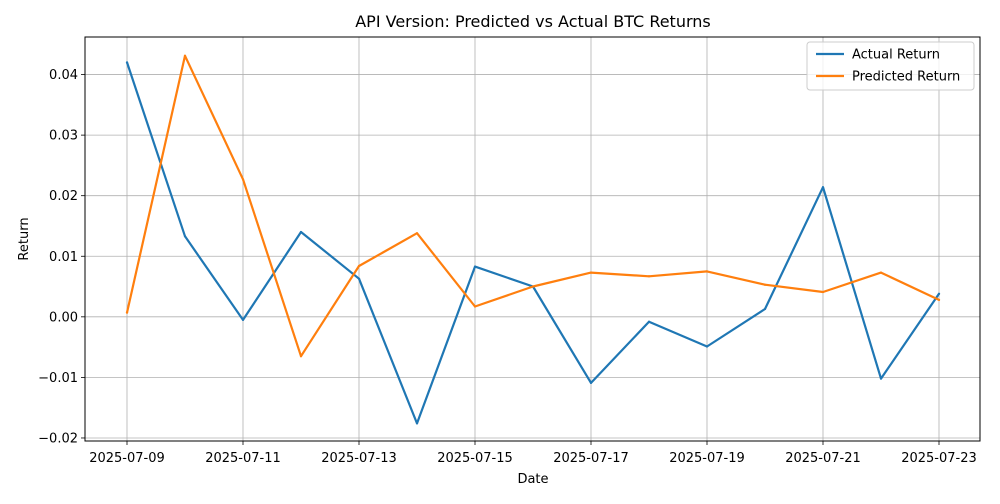  I want to click on y-tick-label: 0.03, so click(63, 136).